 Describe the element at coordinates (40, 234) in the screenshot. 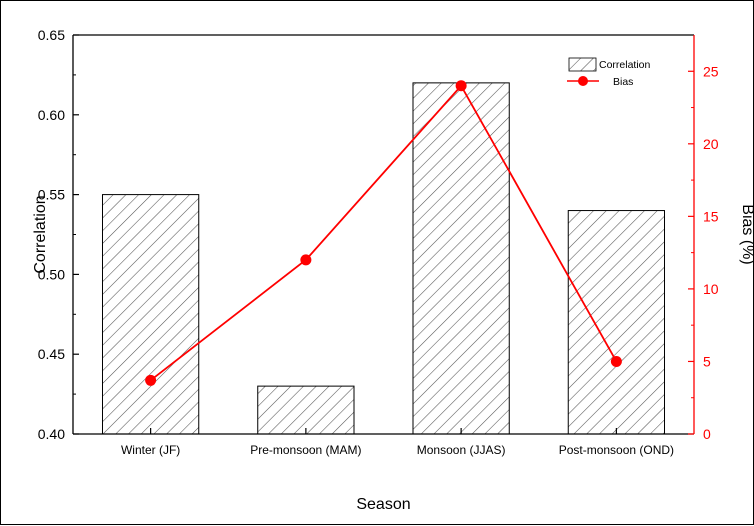

I see `y-axis-title: Correlation` at that location.